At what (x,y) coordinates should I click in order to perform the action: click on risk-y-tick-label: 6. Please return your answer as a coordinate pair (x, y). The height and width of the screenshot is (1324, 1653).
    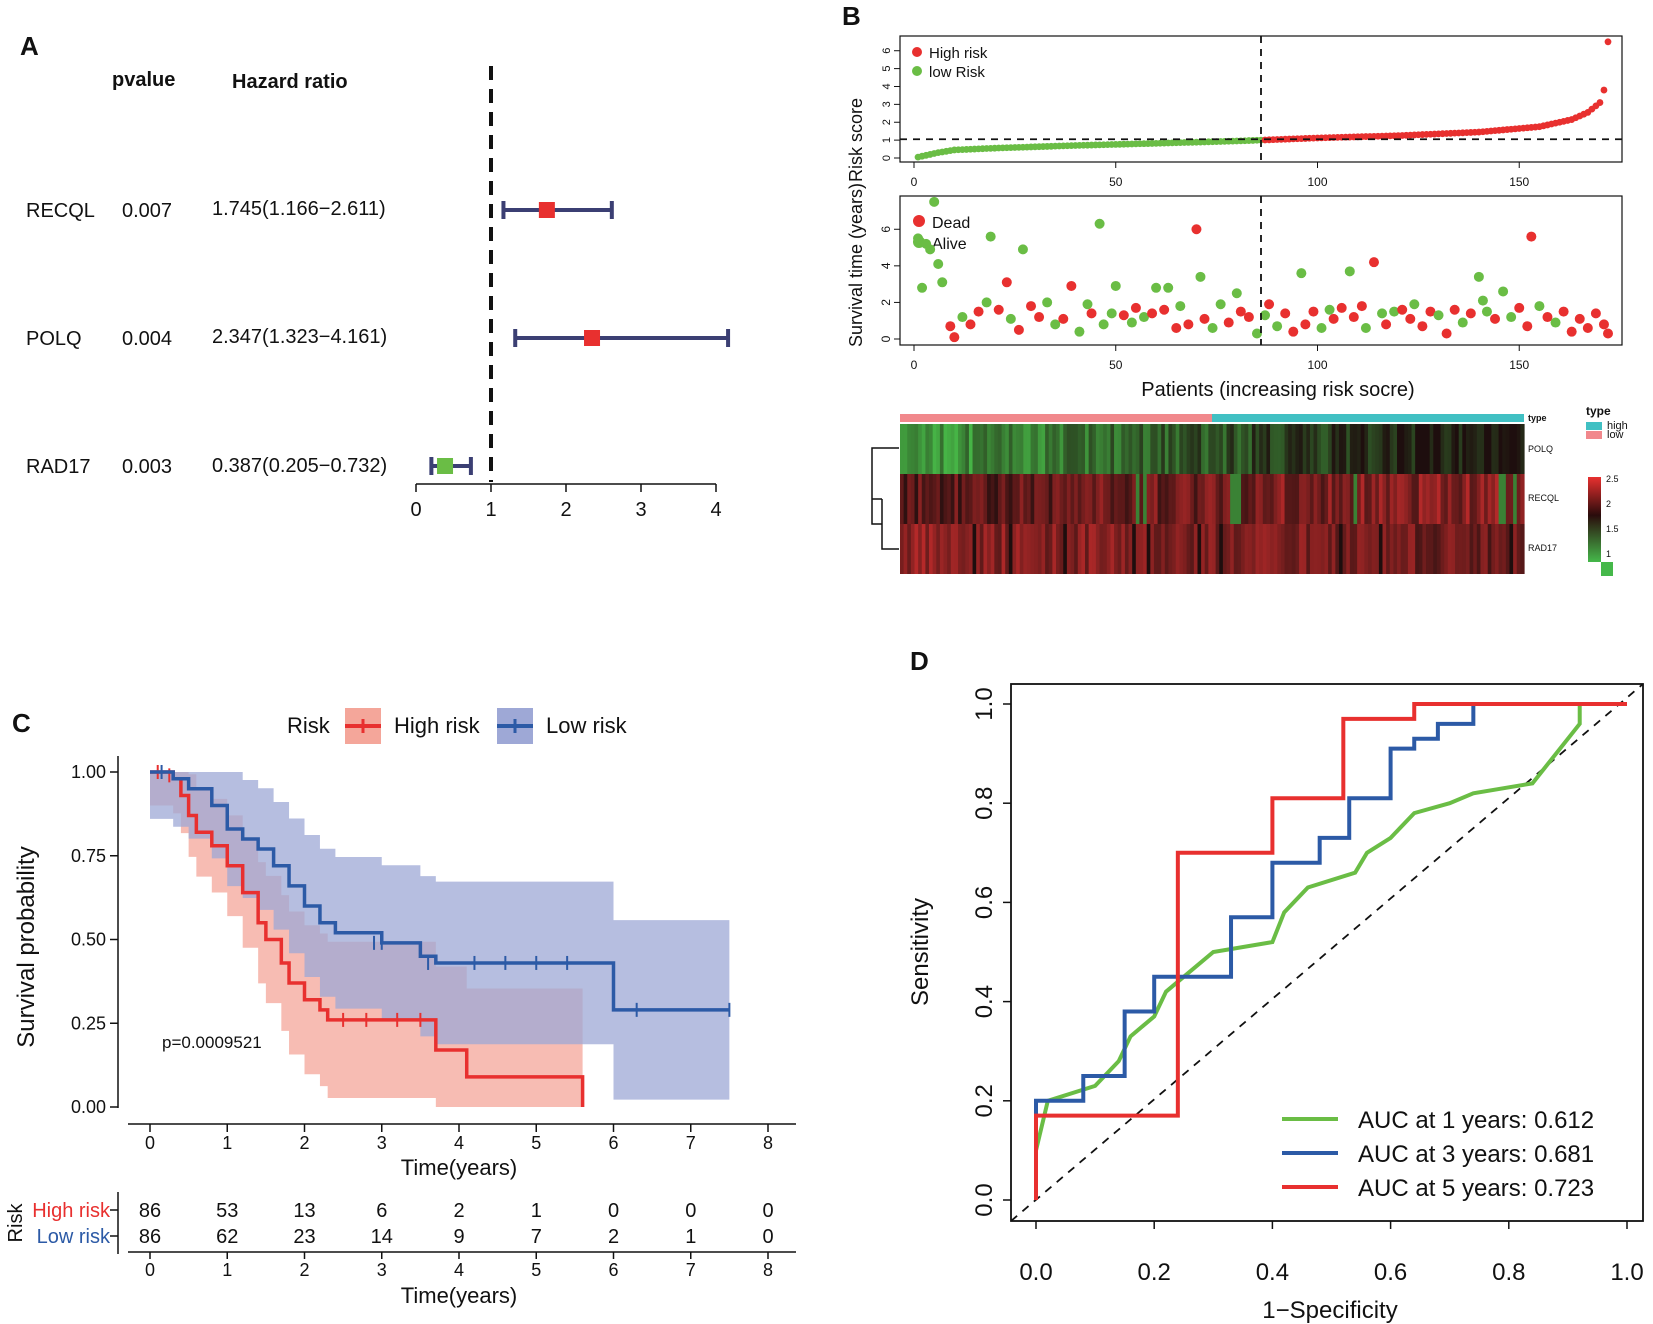
    Looking at the image, I should click on (887, 51).